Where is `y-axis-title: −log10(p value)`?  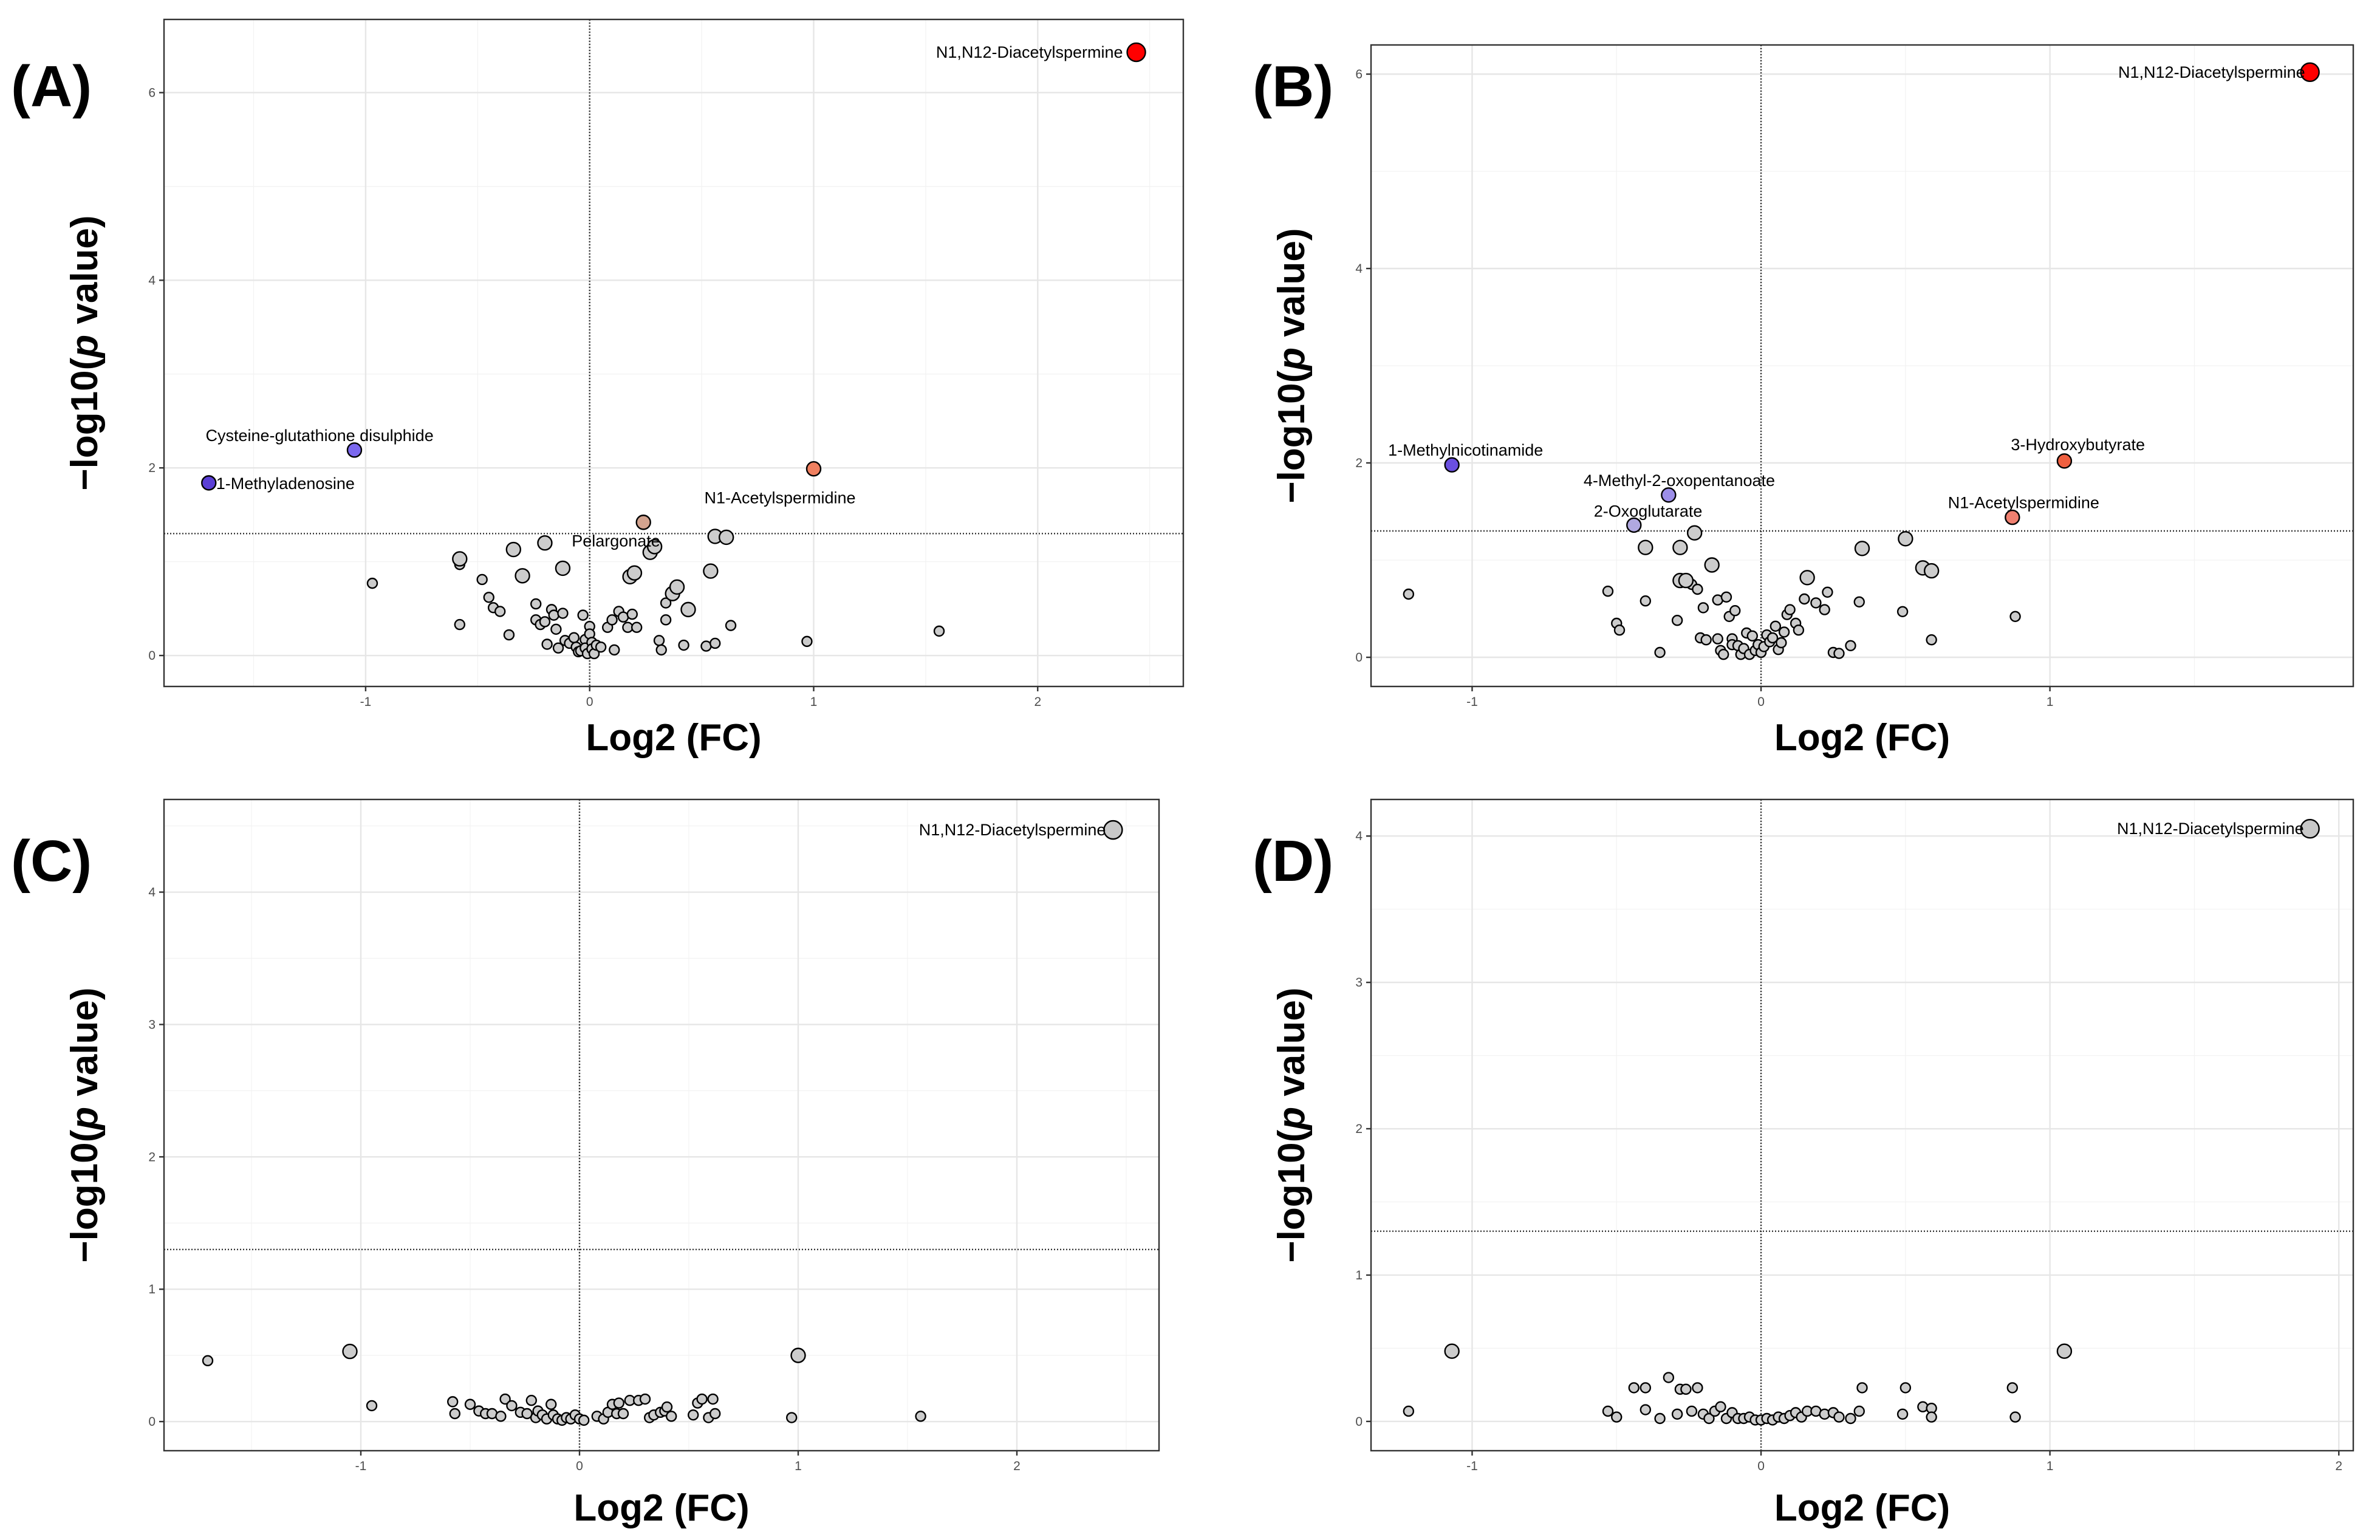 y-axis-title: −log10(p value) is located at coordinates (1292, 365).